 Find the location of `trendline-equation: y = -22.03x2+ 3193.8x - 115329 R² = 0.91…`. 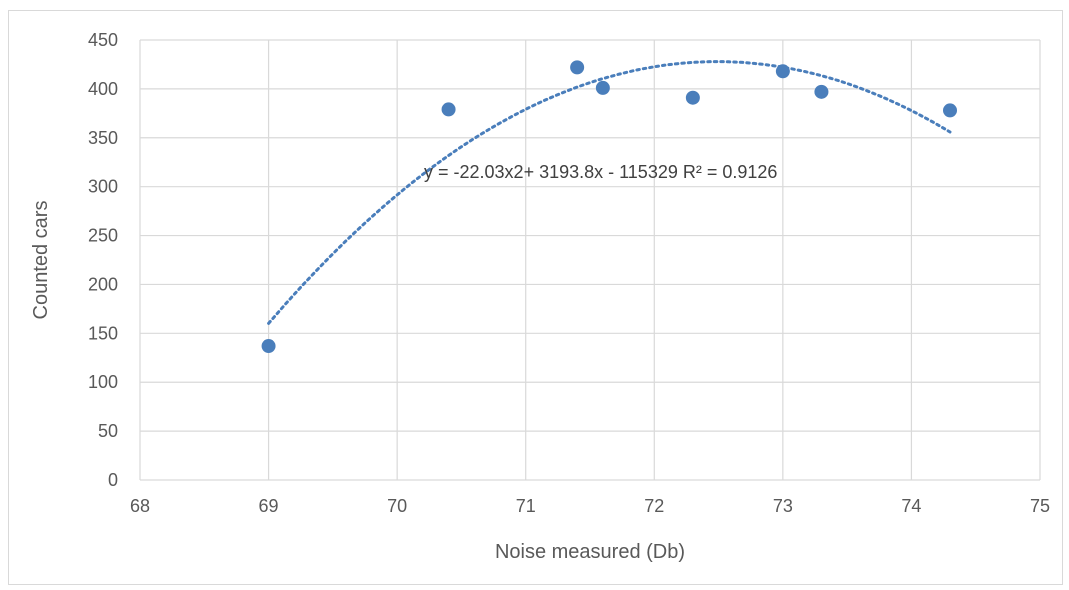

trendline-equation: y = -22.03x2+ 3193.8x - 115329 R² = 0.91… is located at coordinates (600, 172).